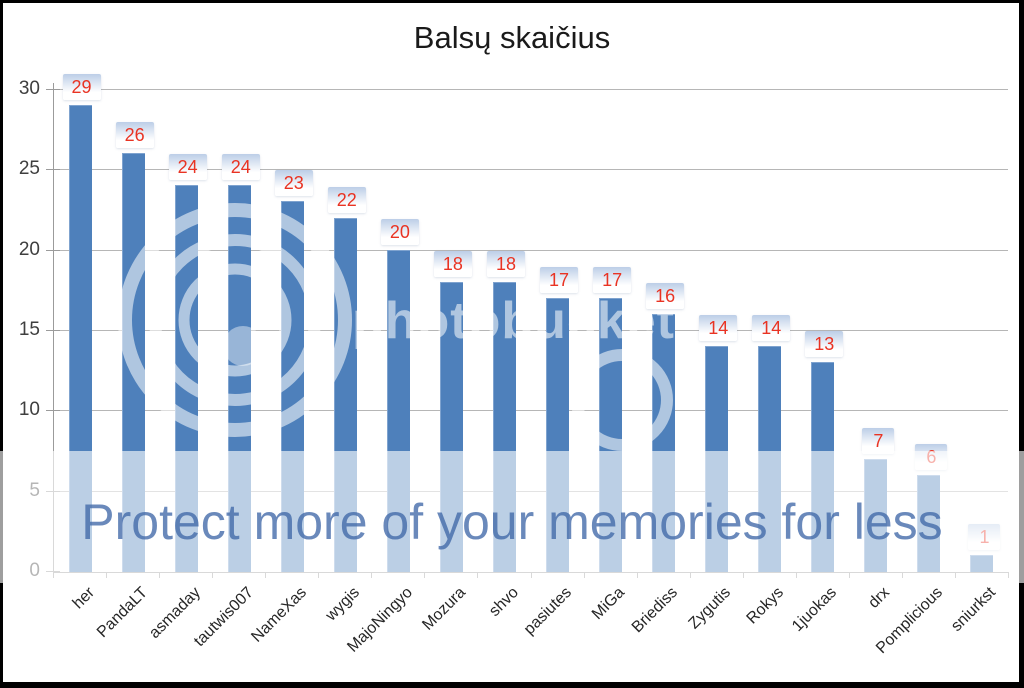 This screenshot has height=688, width=1024. Describe the element at coordinates (984, 536) in the screenshot. I see `bar-value-label: 1` at that location.